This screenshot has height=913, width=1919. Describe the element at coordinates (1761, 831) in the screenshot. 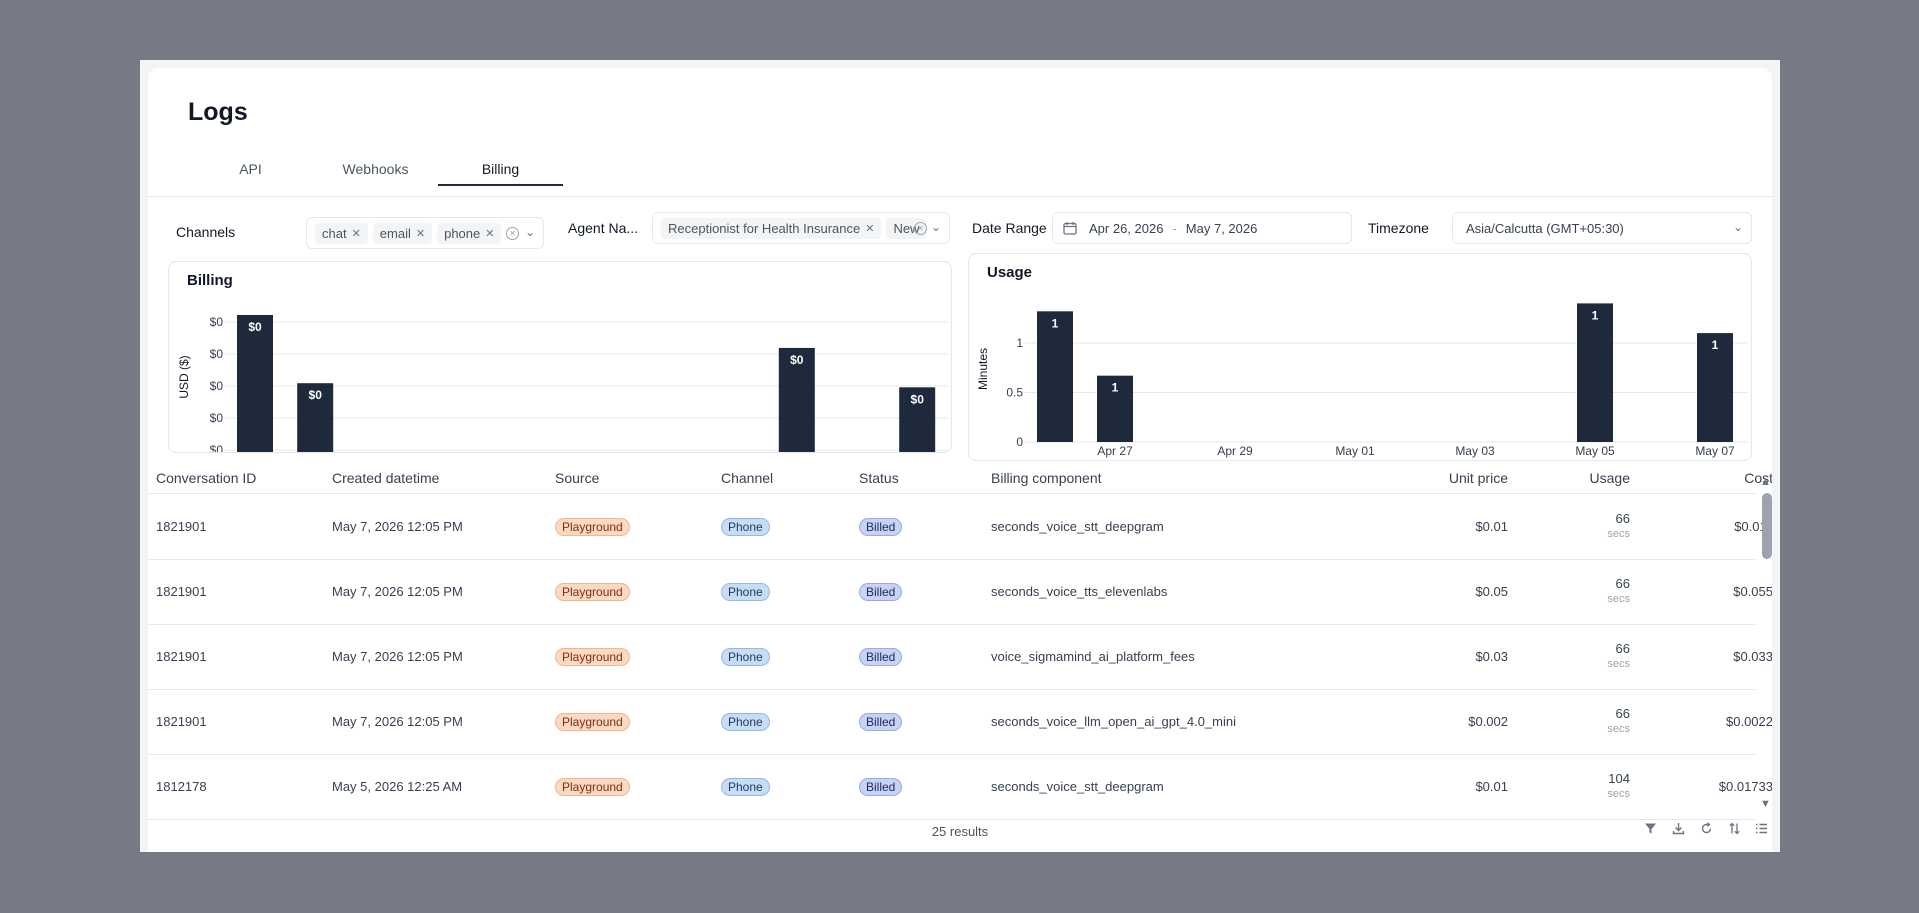

I see `columns-icon` at that location.